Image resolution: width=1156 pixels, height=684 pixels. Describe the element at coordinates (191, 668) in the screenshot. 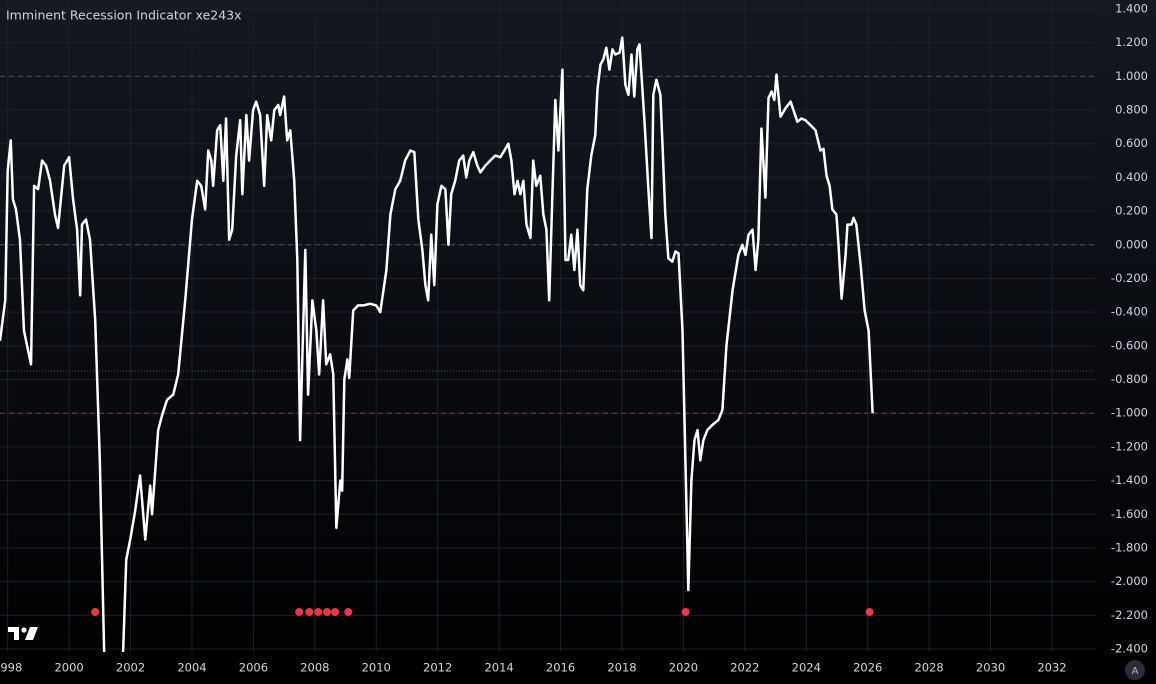

I see `x-tick-label: 2004` at that location.